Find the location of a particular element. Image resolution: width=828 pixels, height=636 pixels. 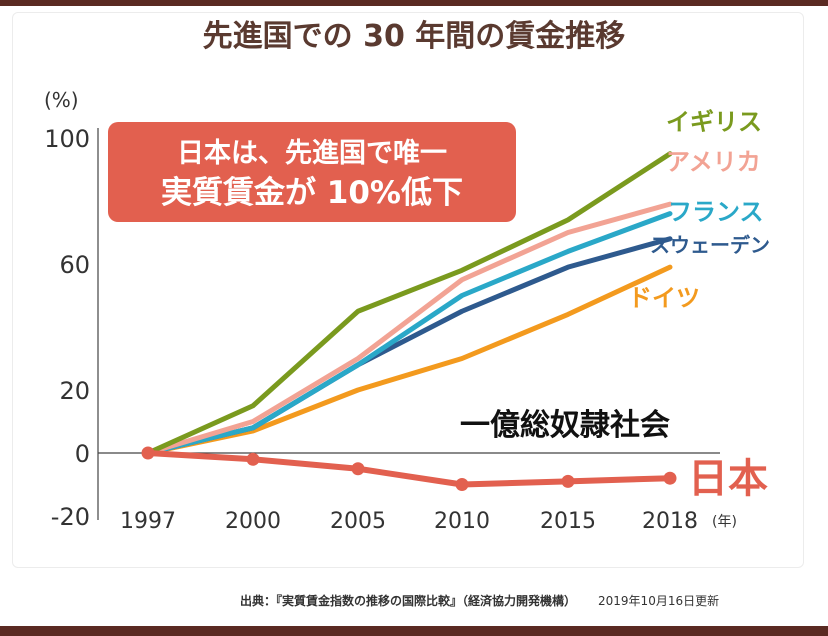

update-date: 2019年10月16日更新 is located at coordinates (659, 601).